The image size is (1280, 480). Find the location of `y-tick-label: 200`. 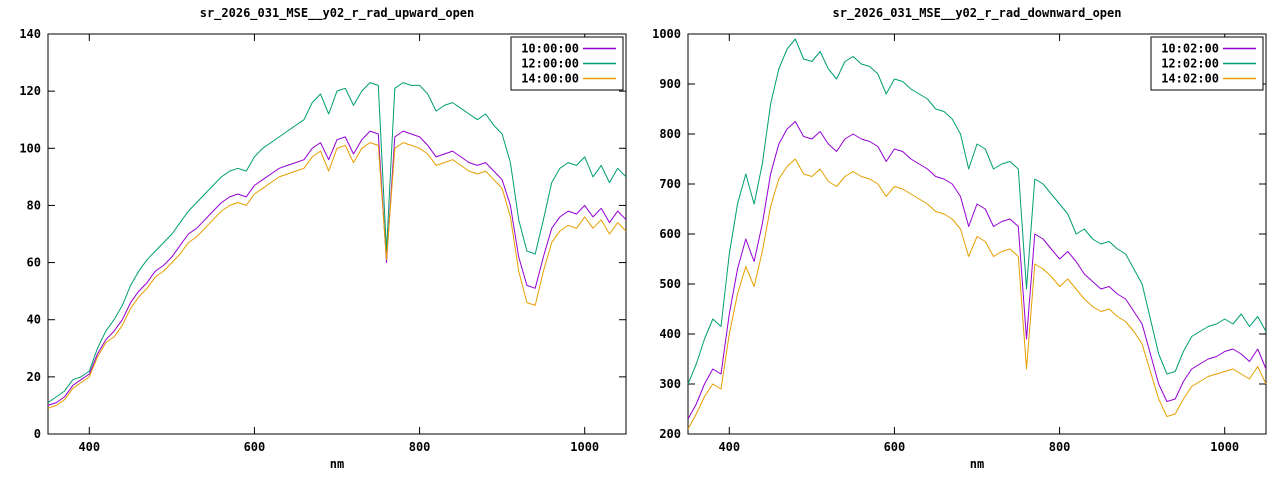

y-tick-label: 200 is located at coordinates (670, 434).